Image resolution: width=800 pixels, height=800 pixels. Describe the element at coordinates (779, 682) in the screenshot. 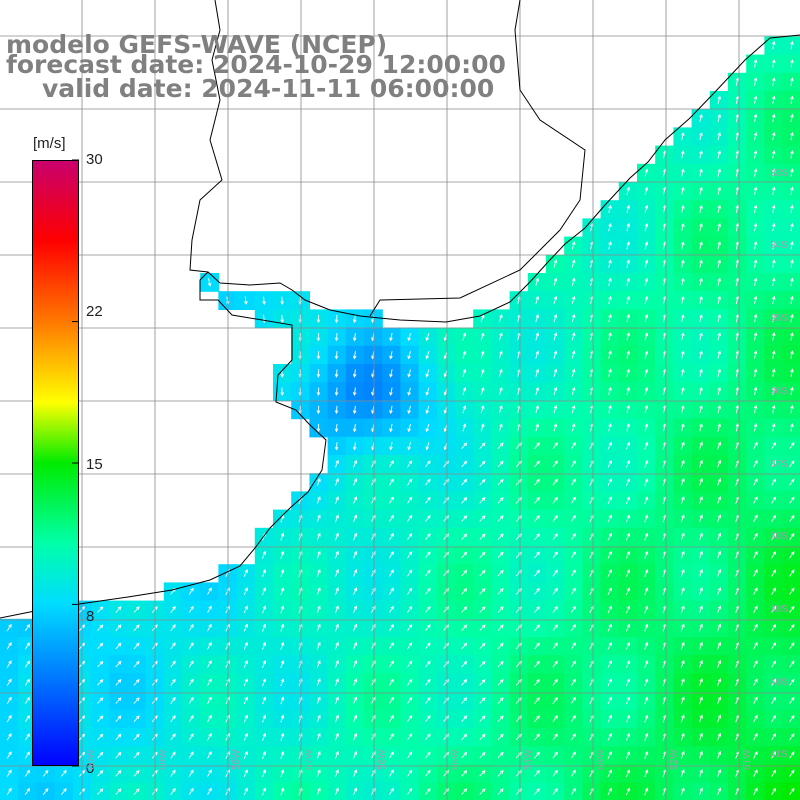

I see `lat-label: 40S` at that location.